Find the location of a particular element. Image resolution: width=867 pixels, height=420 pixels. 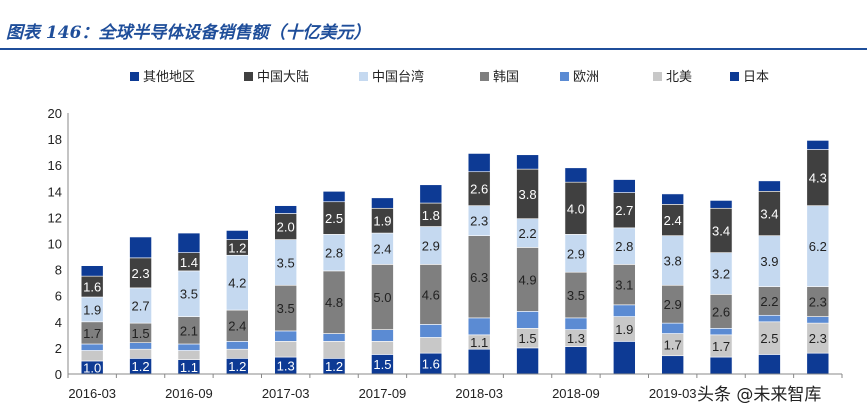

data-label: 3.9 is located at coordinates (769, 261).